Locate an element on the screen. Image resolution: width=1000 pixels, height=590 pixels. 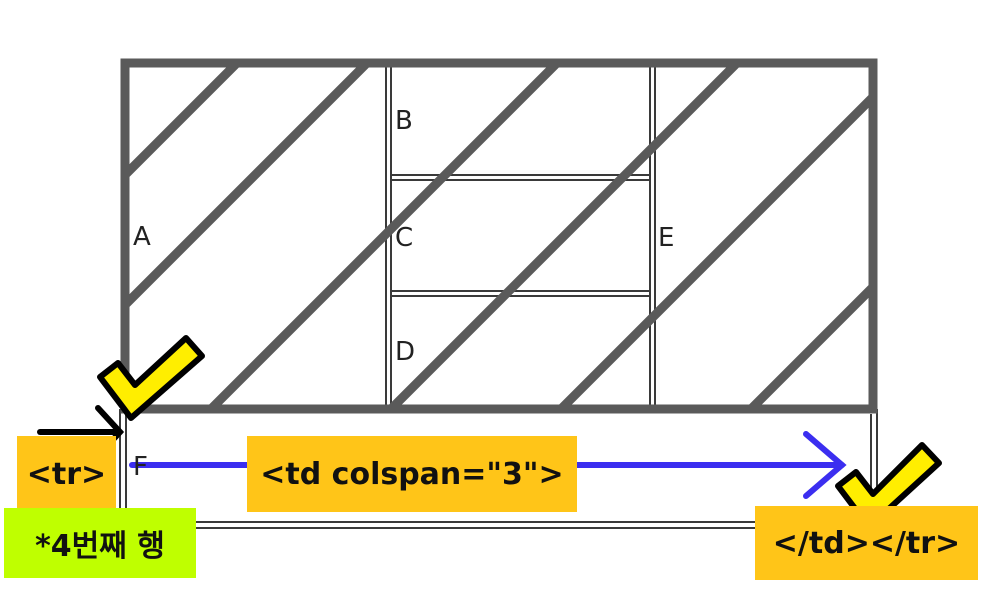
td-tr-close-tag: </td></tr> is located at coordinates (866, 543).